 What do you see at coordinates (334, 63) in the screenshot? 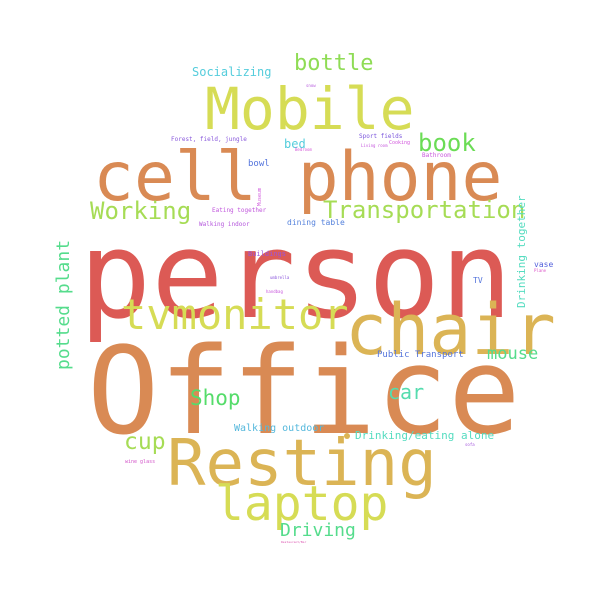
I see `word-bottle: bottle` at bounding box center [334, 63].